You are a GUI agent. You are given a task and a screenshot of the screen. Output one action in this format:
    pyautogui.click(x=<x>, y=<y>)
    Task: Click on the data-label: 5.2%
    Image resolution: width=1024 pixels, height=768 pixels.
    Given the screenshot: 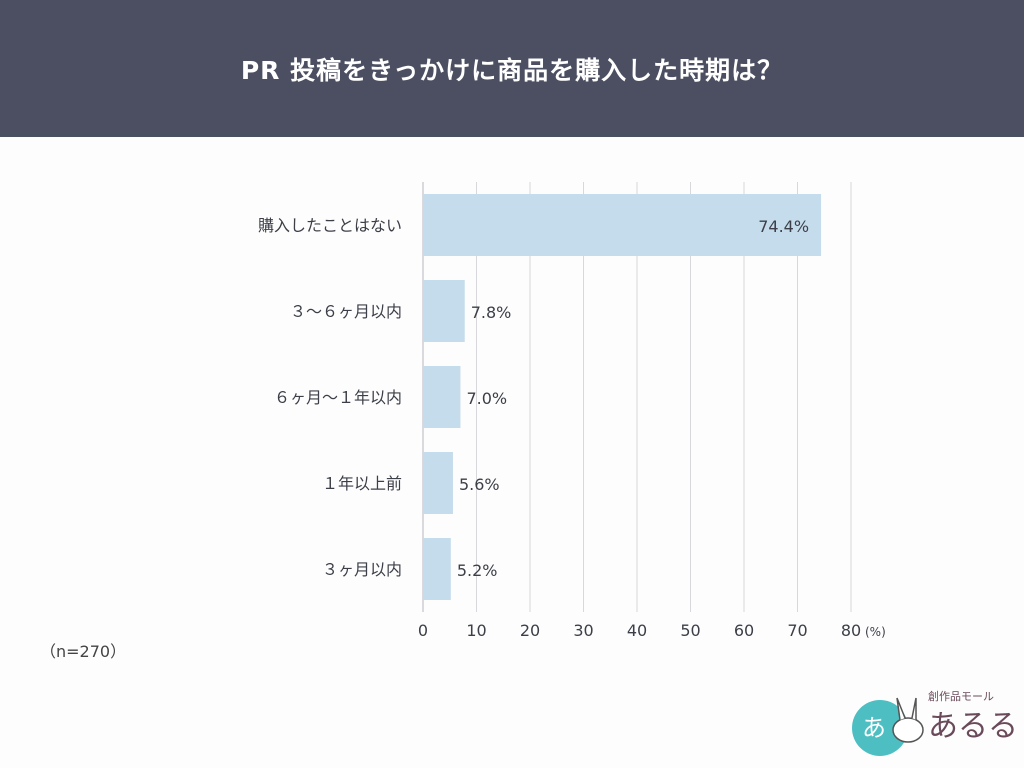 What is the action you would take?
    pyautogui.click(x=477, y=570)
    